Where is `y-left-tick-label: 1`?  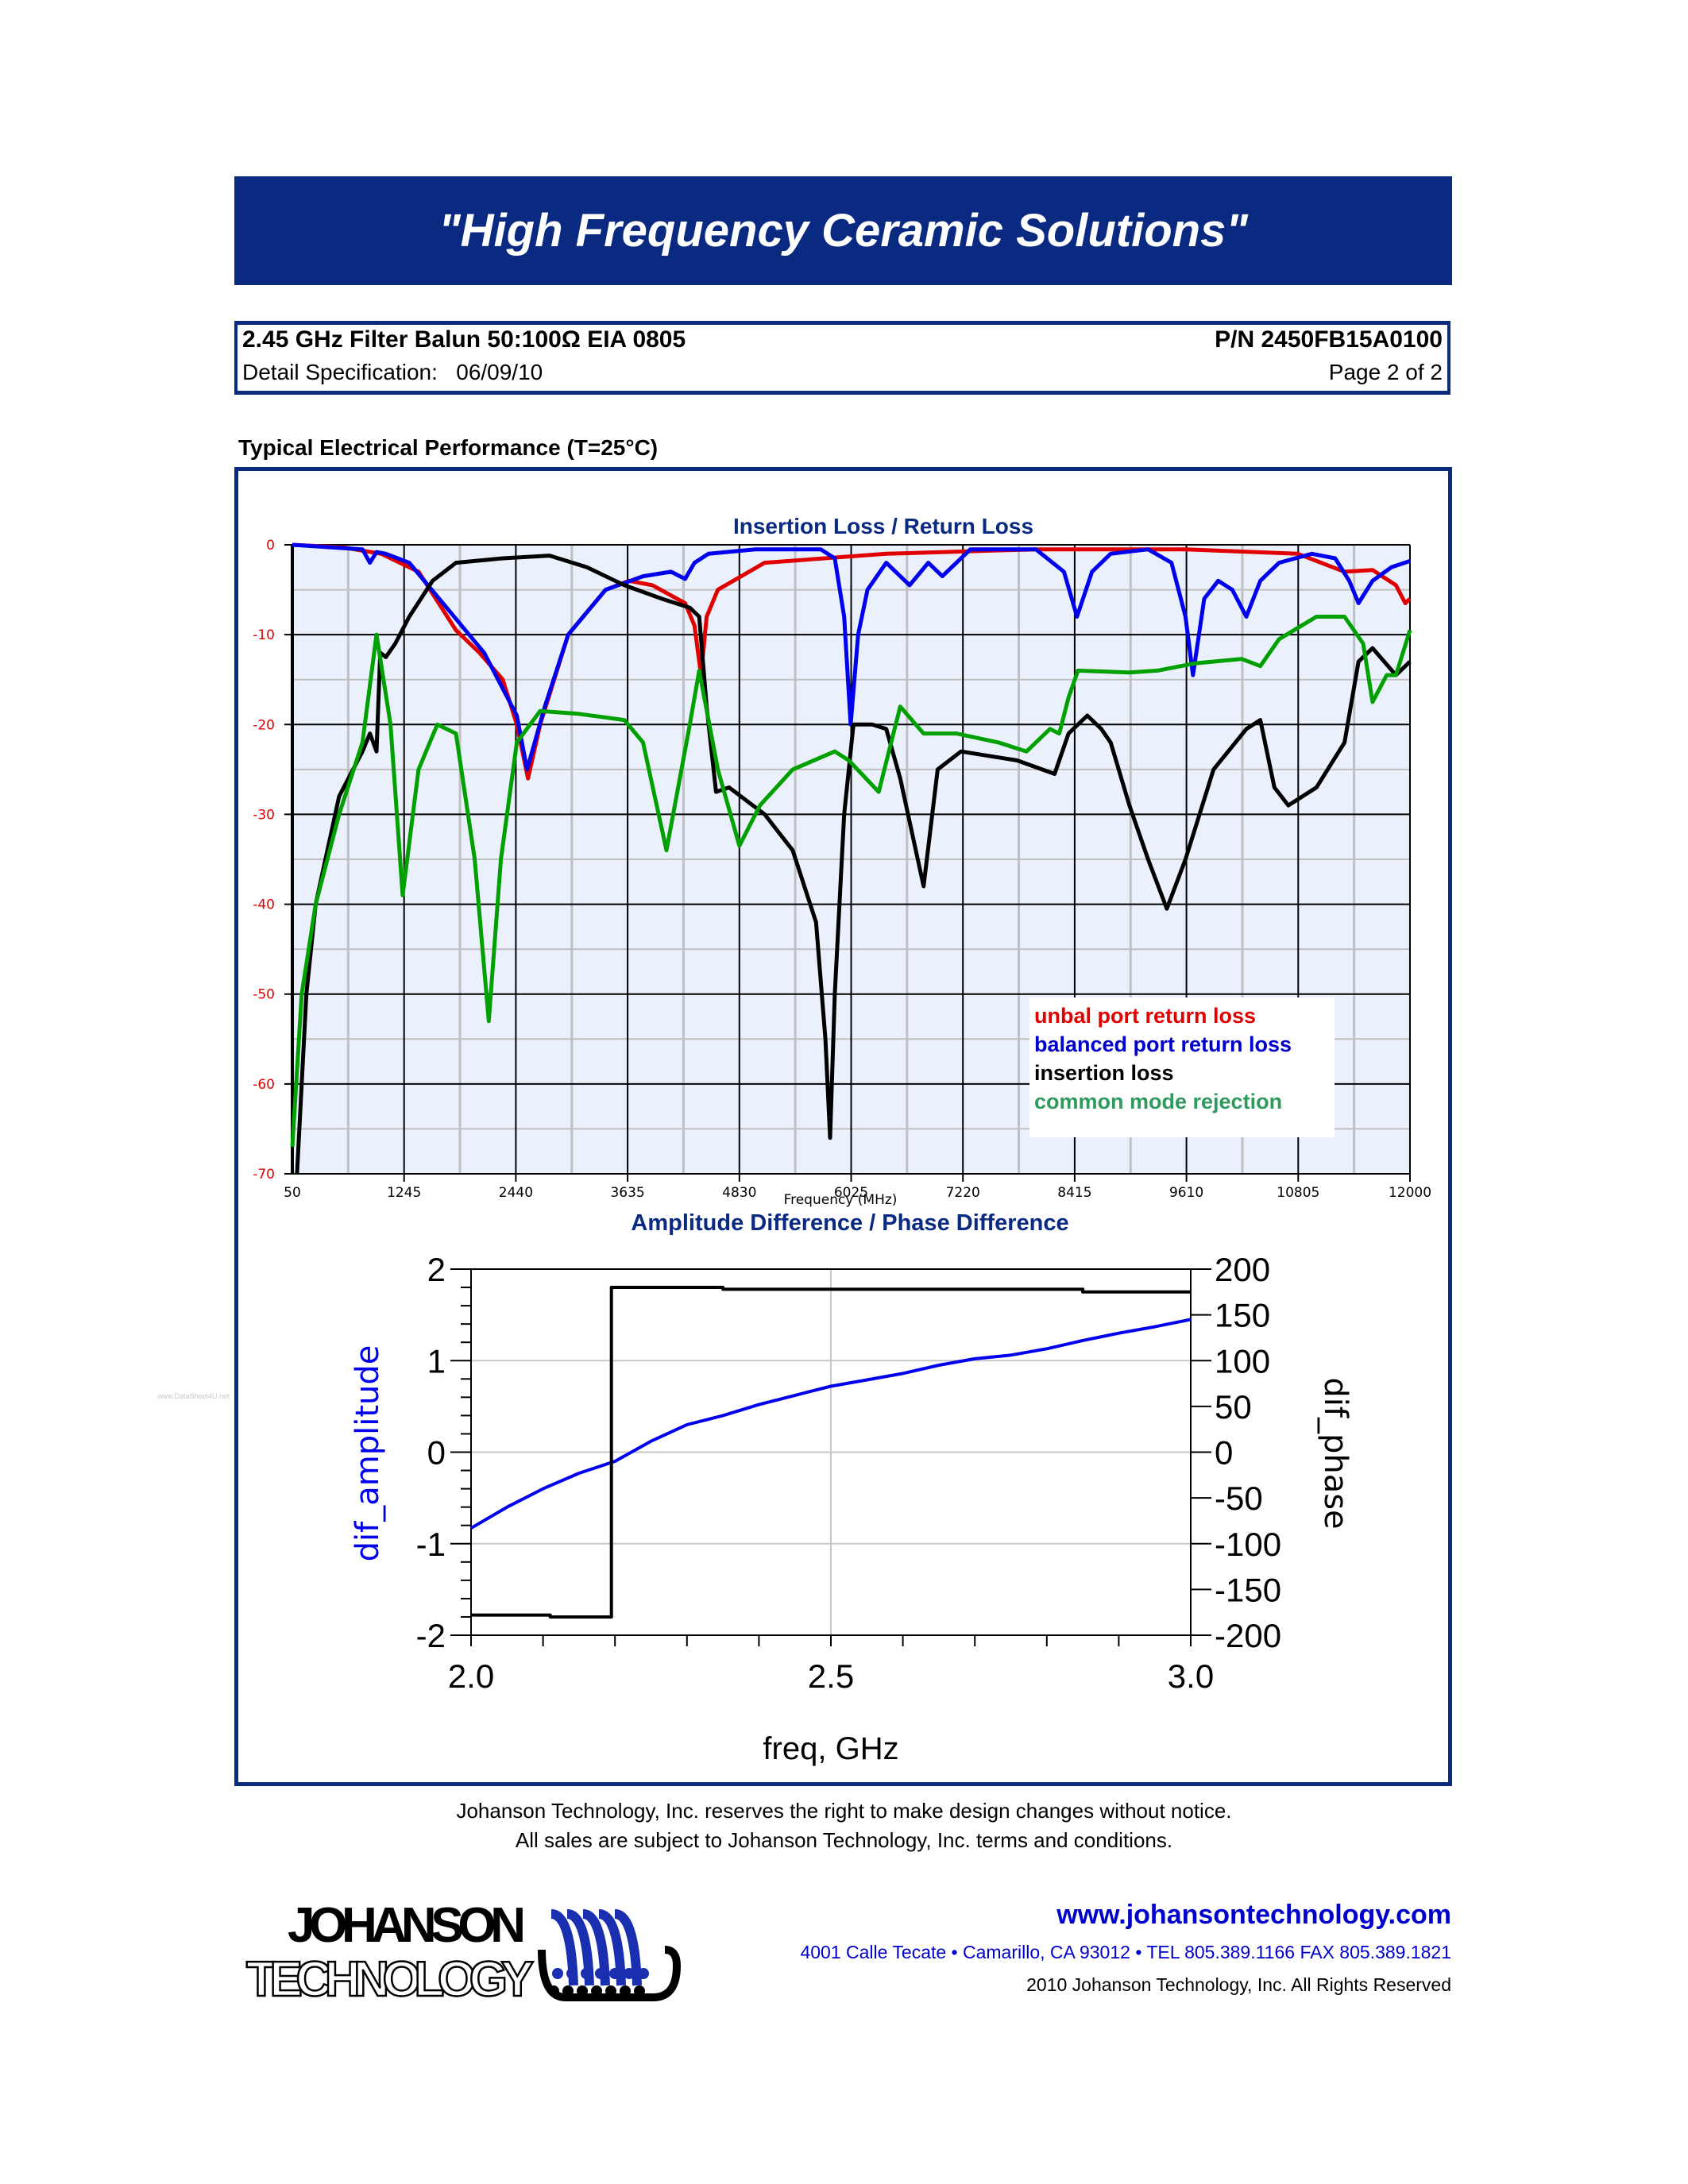
y-left-tick-label: 1 is located at coordinates (436, 1360).